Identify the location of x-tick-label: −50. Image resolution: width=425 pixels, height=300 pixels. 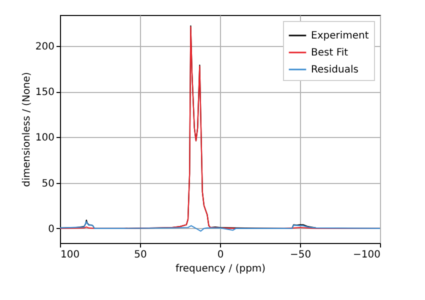
(301, 255).